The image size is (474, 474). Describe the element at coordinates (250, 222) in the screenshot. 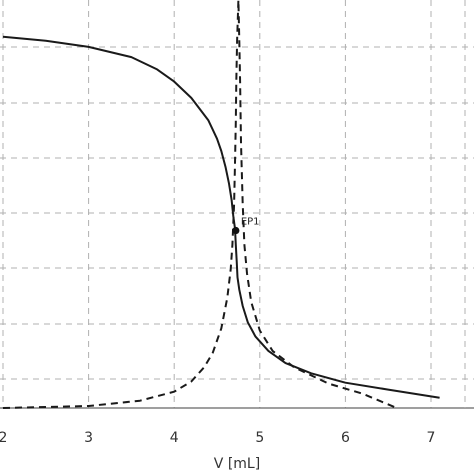

I see `endpoint-label: EP1` at that location.